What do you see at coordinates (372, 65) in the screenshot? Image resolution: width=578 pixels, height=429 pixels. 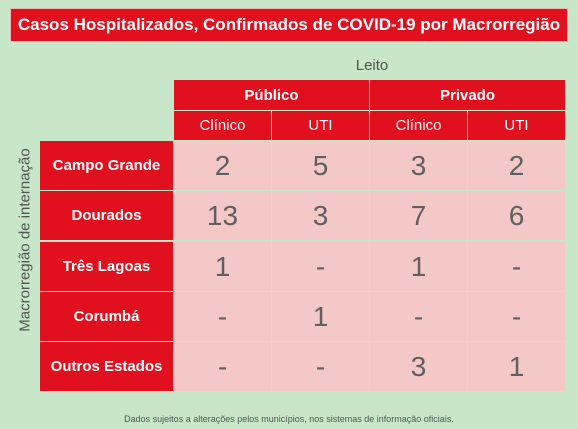 I see `column-axis-label: Leito` at bounding box center [372, 65].